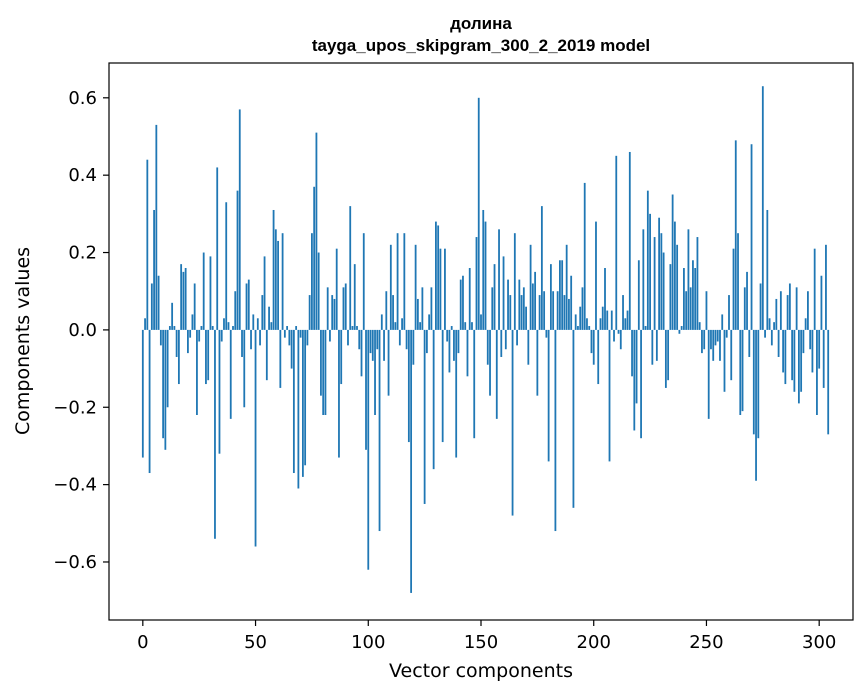  What do you see at coordinates (486, 636) in the screenshot?
I see `x-axis-ticks: 0 50 100 150 200 250 300` at bounding box center [486, 636].